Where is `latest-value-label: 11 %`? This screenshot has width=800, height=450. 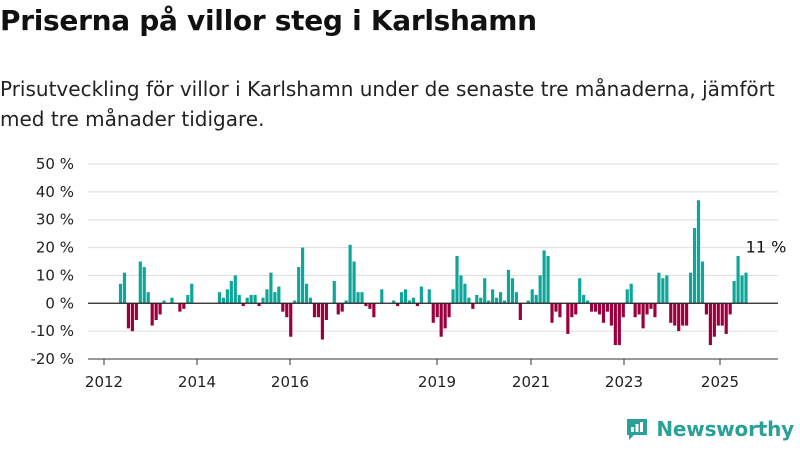 latest-value-label: 11 % is located at coordinates (766, 247).